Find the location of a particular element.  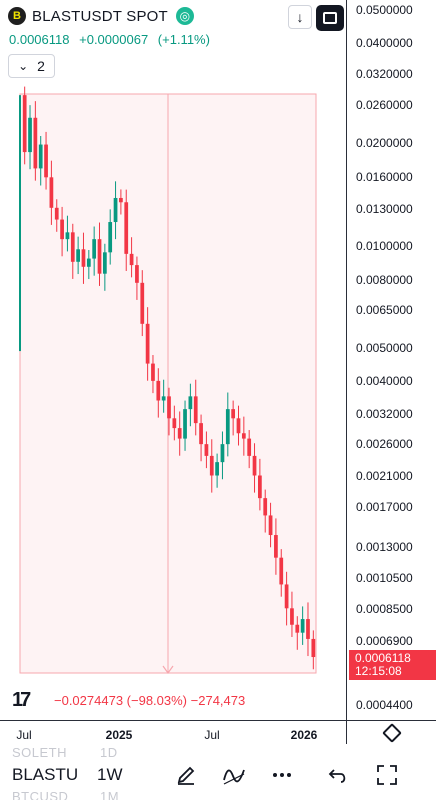

indicators-button is located at coordinates (234, 775).